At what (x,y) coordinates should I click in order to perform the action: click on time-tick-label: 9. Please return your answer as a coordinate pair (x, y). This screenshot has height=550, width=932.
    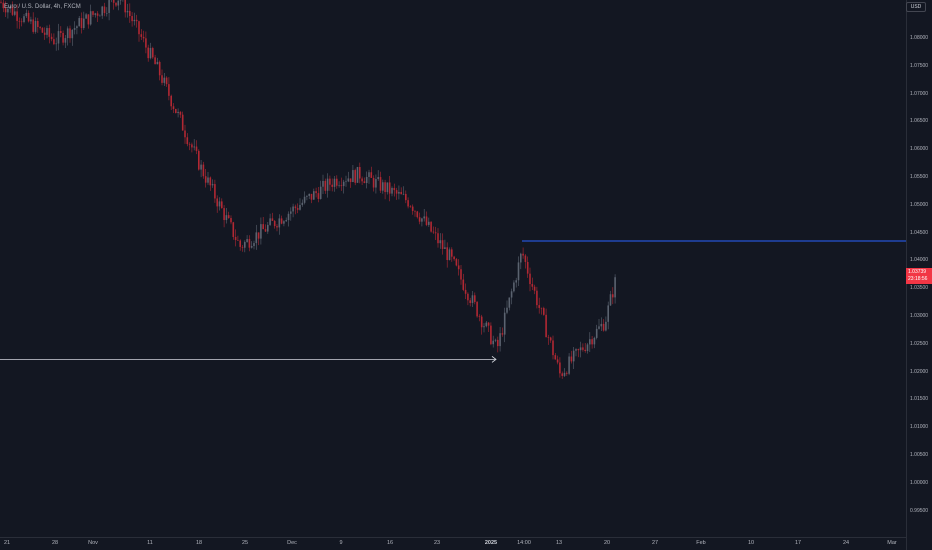
    Looking at the image, I should click on (341, 543).